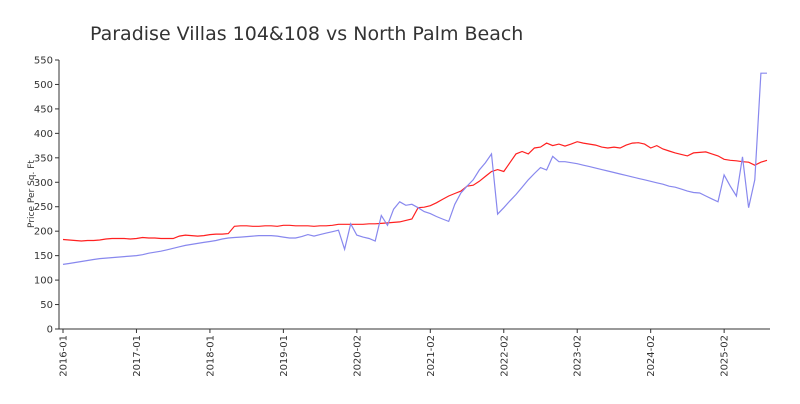 This screenshot has width=800, height=404. I want to click on y-axis-label: Price Per Sq. Ft, so click(32, 194).